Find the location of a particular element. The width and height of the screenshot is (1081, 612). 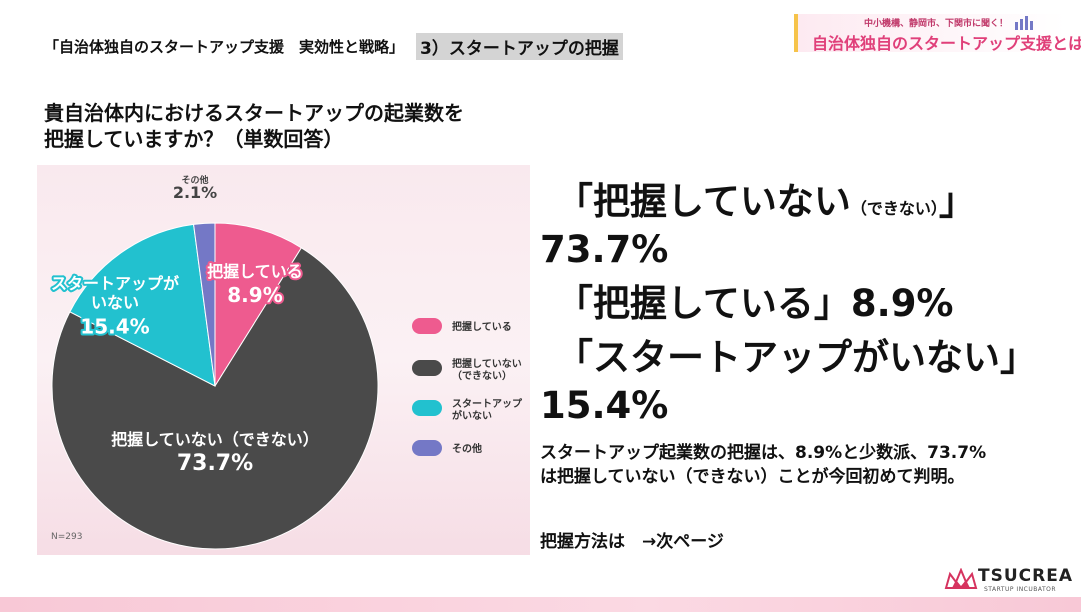

slice-value-0: 8.9% is located at coordinates (254, 295).